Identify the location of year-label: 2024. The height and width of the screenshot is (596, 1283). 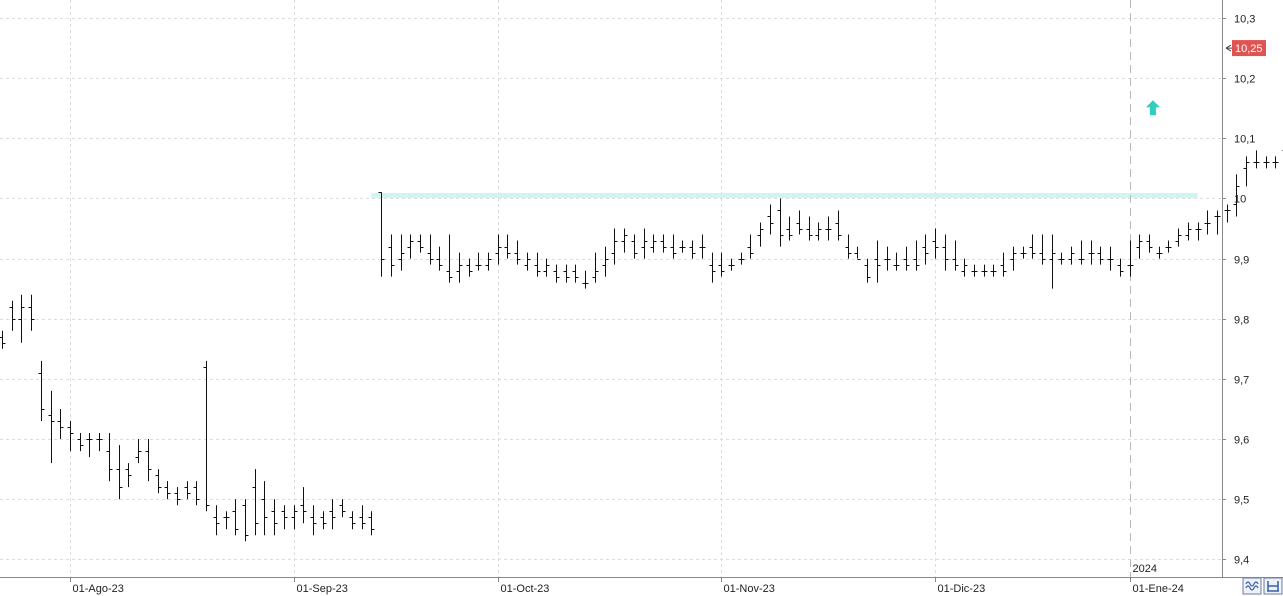
(1145, 569).